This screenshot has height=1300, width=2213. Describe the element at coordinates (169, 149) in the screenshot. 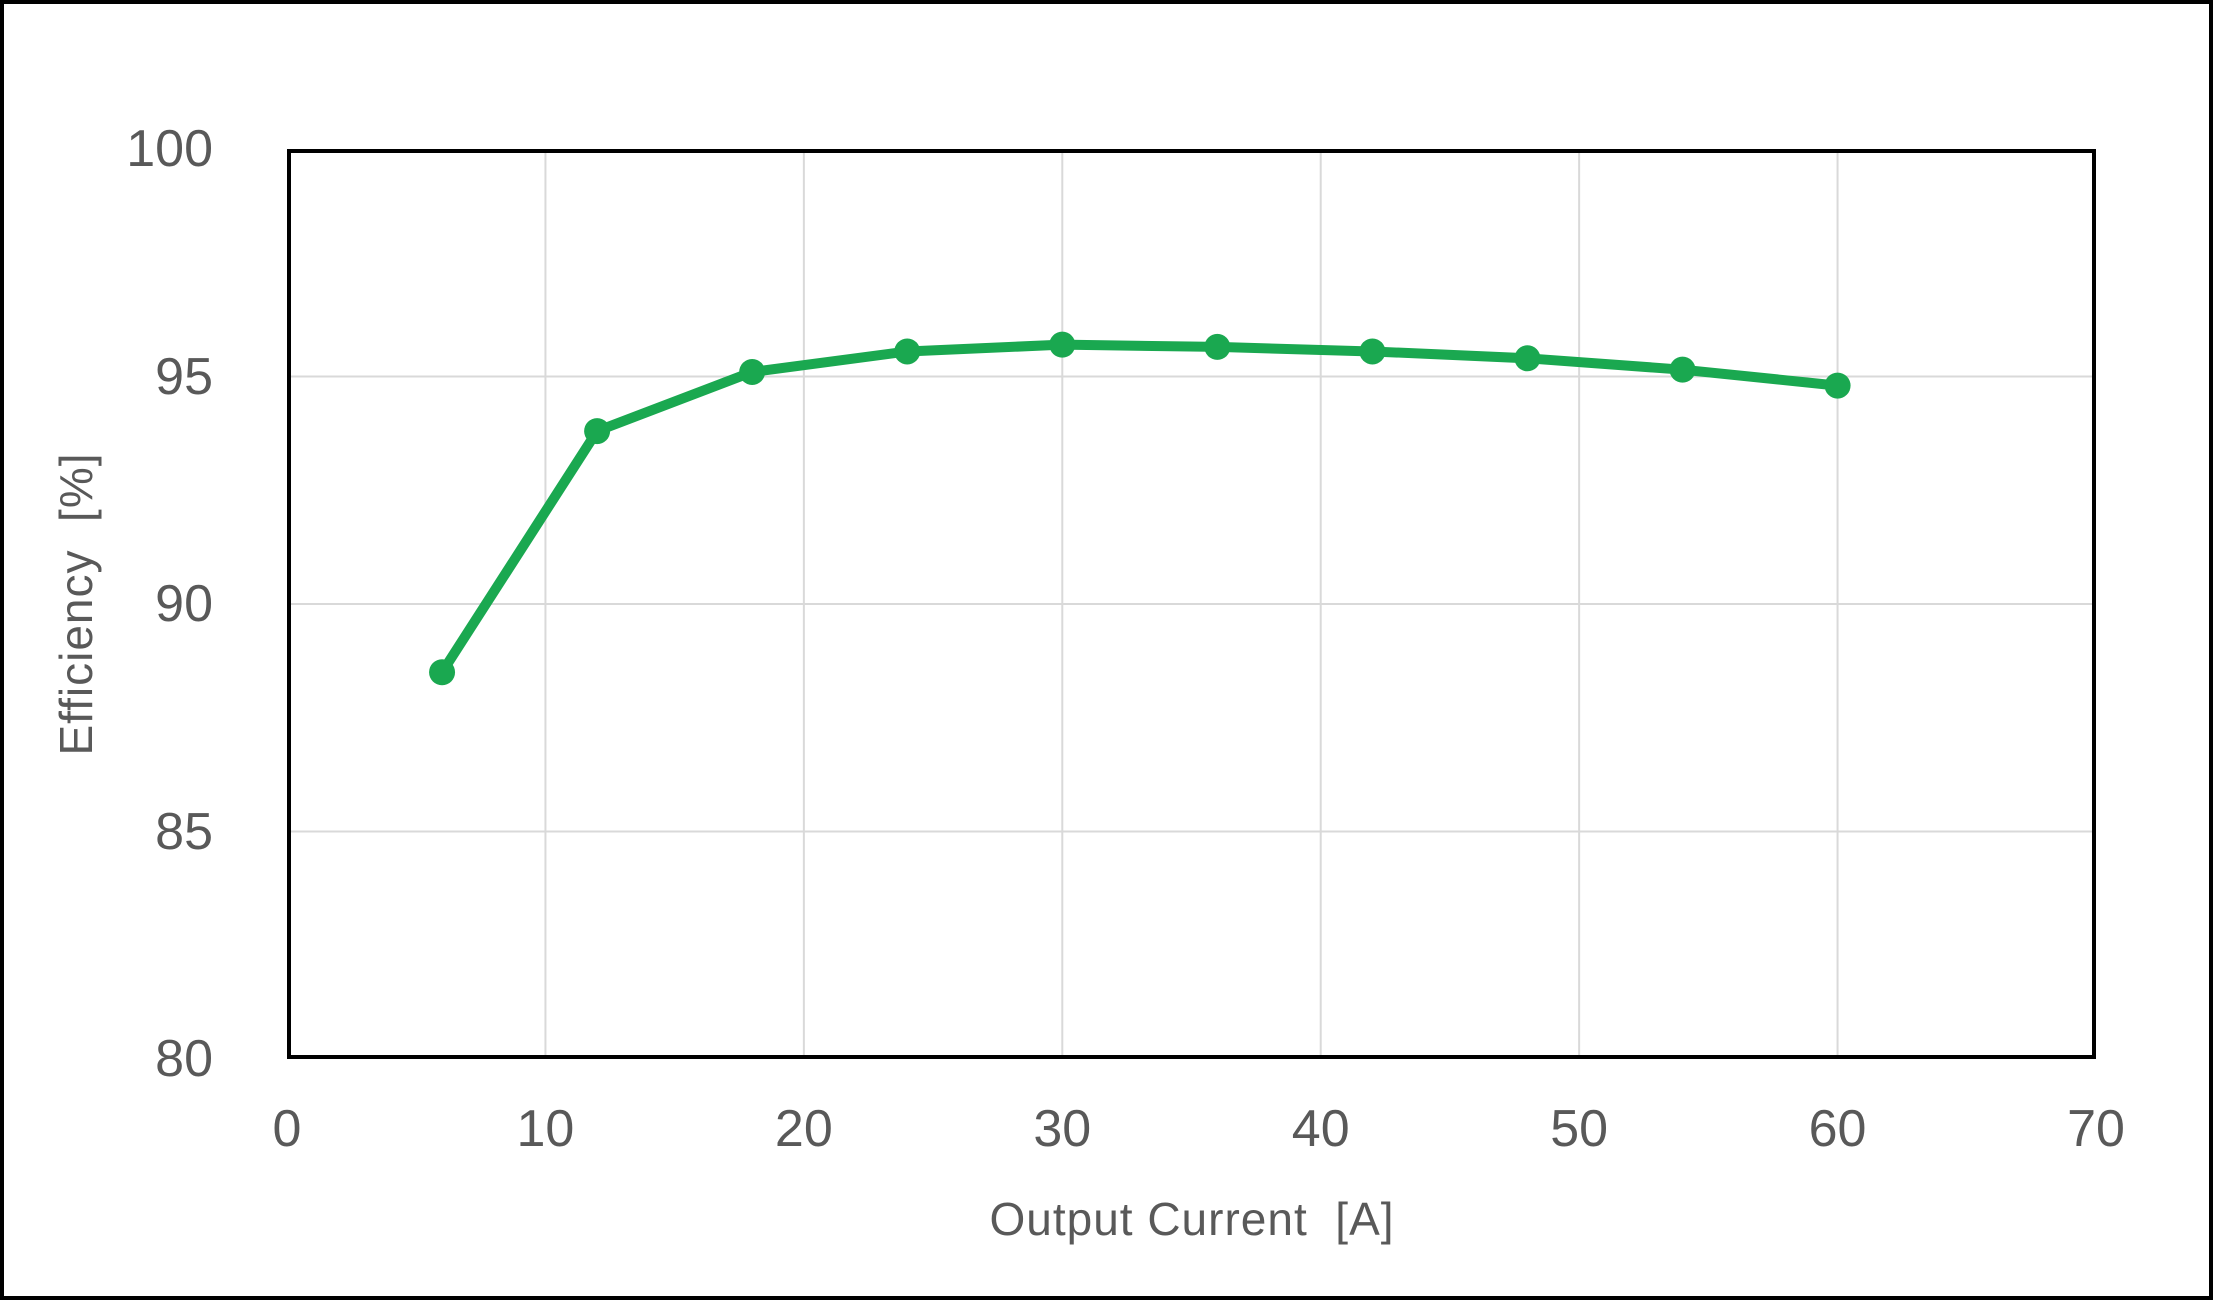

I see `y-tick-label: 100` at that location.